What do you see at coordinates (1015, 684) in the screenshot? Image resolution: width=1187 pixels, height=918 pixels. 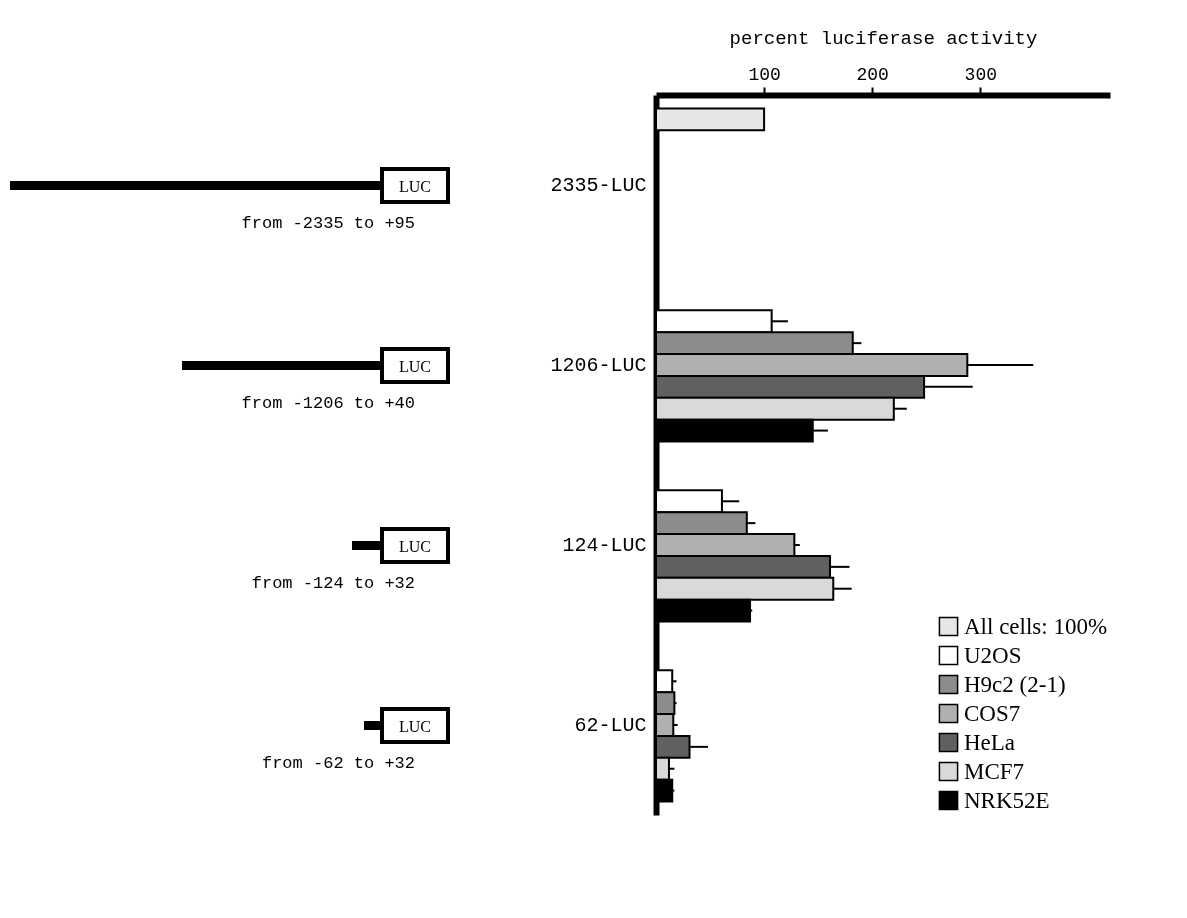 I see `legend-label: H9c2 (2-1)` at bounding box center [1015, 684].